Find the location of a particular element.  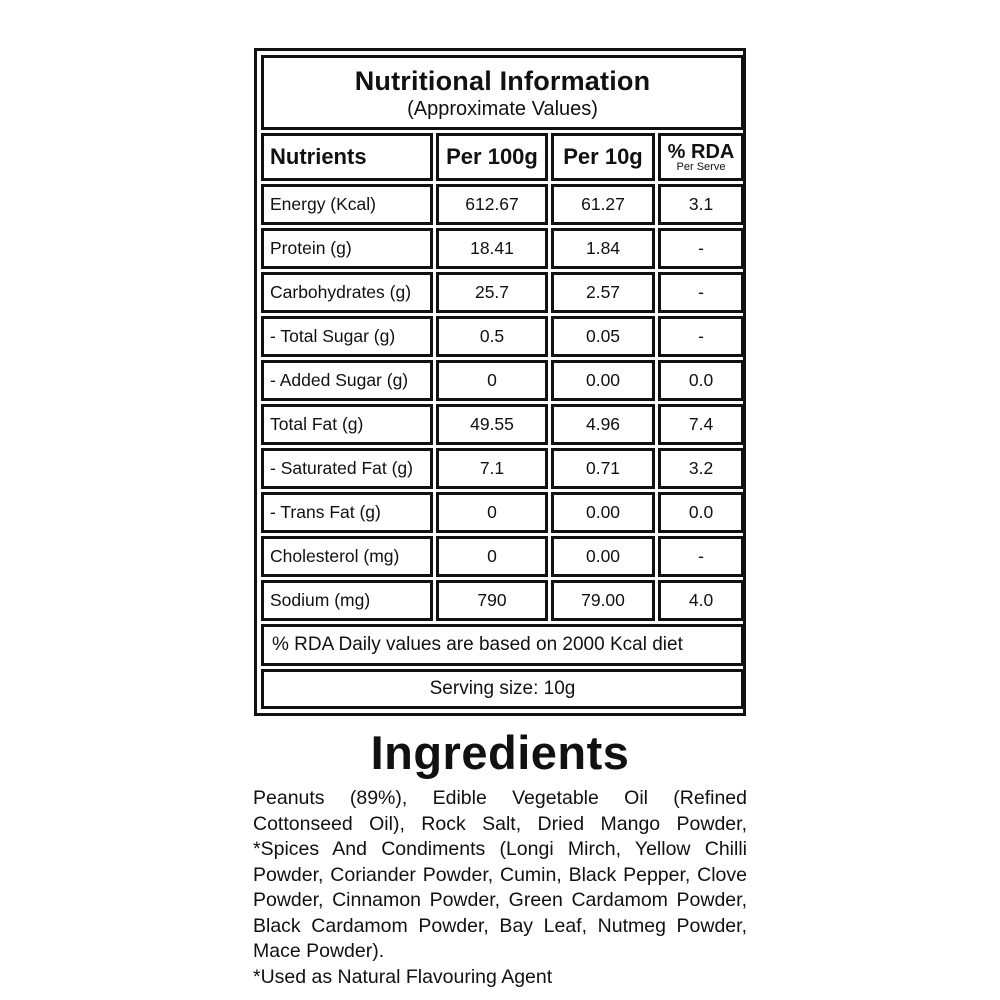

table-row: - Total Sugar (g) 0.5 0.05 - is located at coordinates (503, 336).